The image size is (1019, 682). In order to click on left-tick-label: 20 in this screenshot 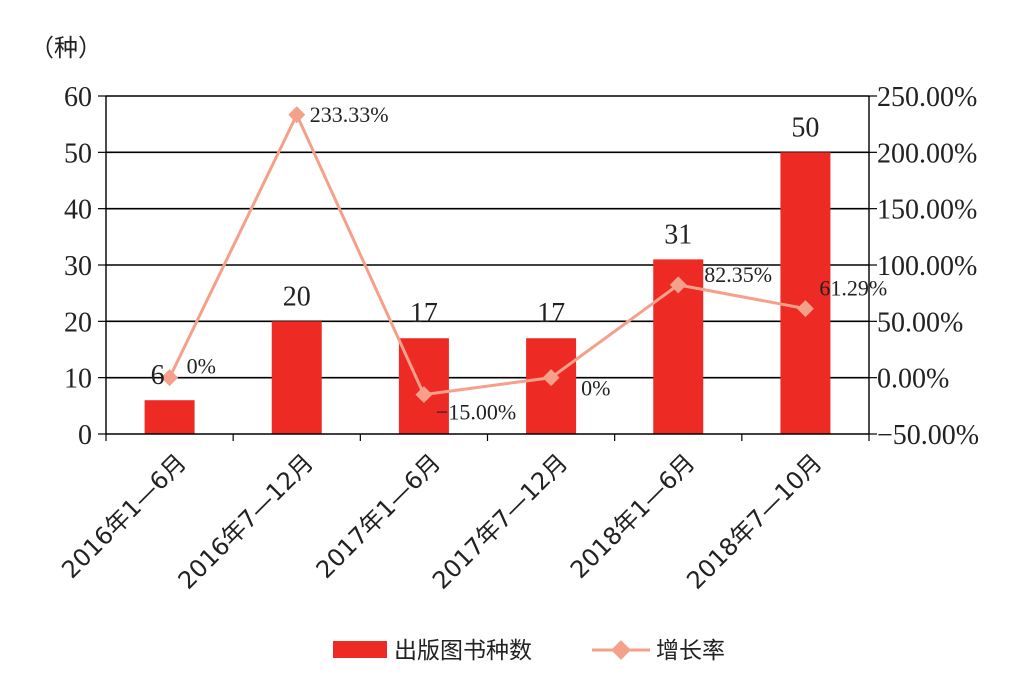, I will do `click(78, 322)`.